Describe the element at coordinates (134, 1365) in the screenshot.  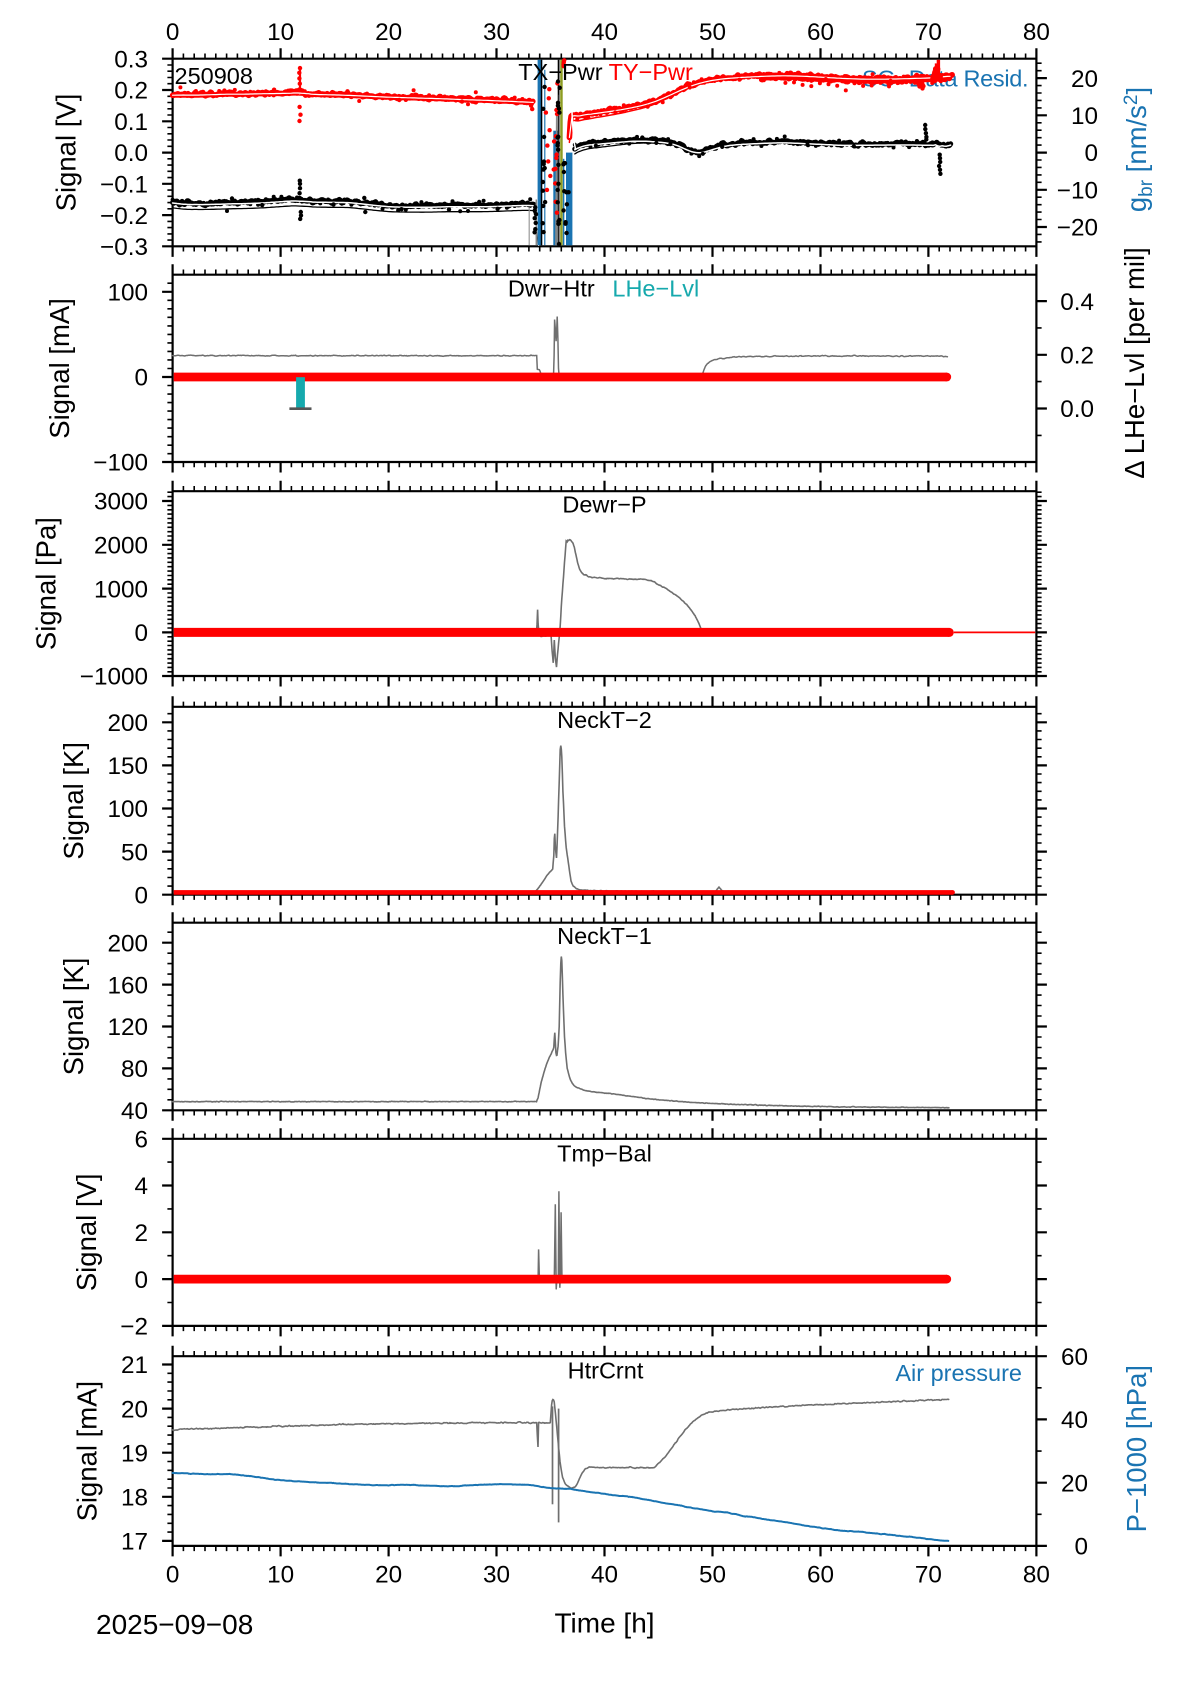
I see `svg-text: 21` at that location.